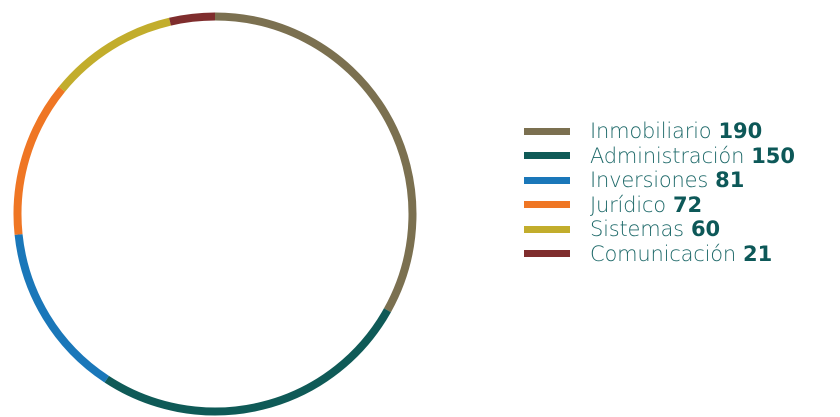 The image size is (840, 417). I want to click on legend-item: Inmobiliario 190, so click(682, 131).